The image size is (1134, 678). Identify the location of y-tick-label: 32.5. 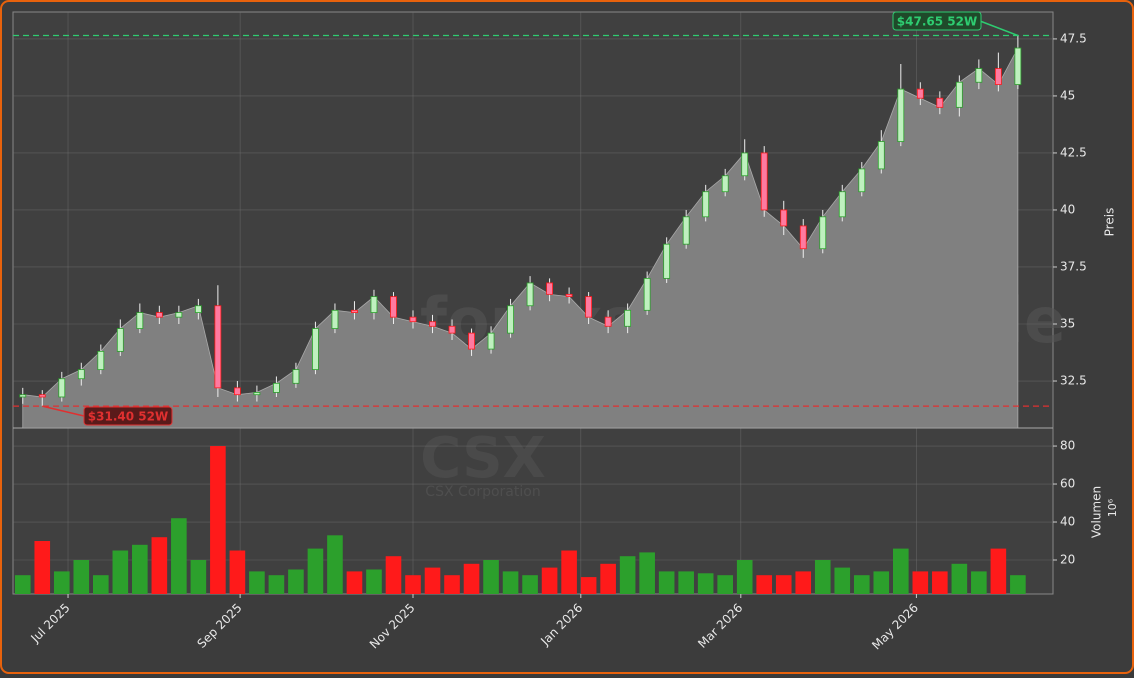
(1073, 381).